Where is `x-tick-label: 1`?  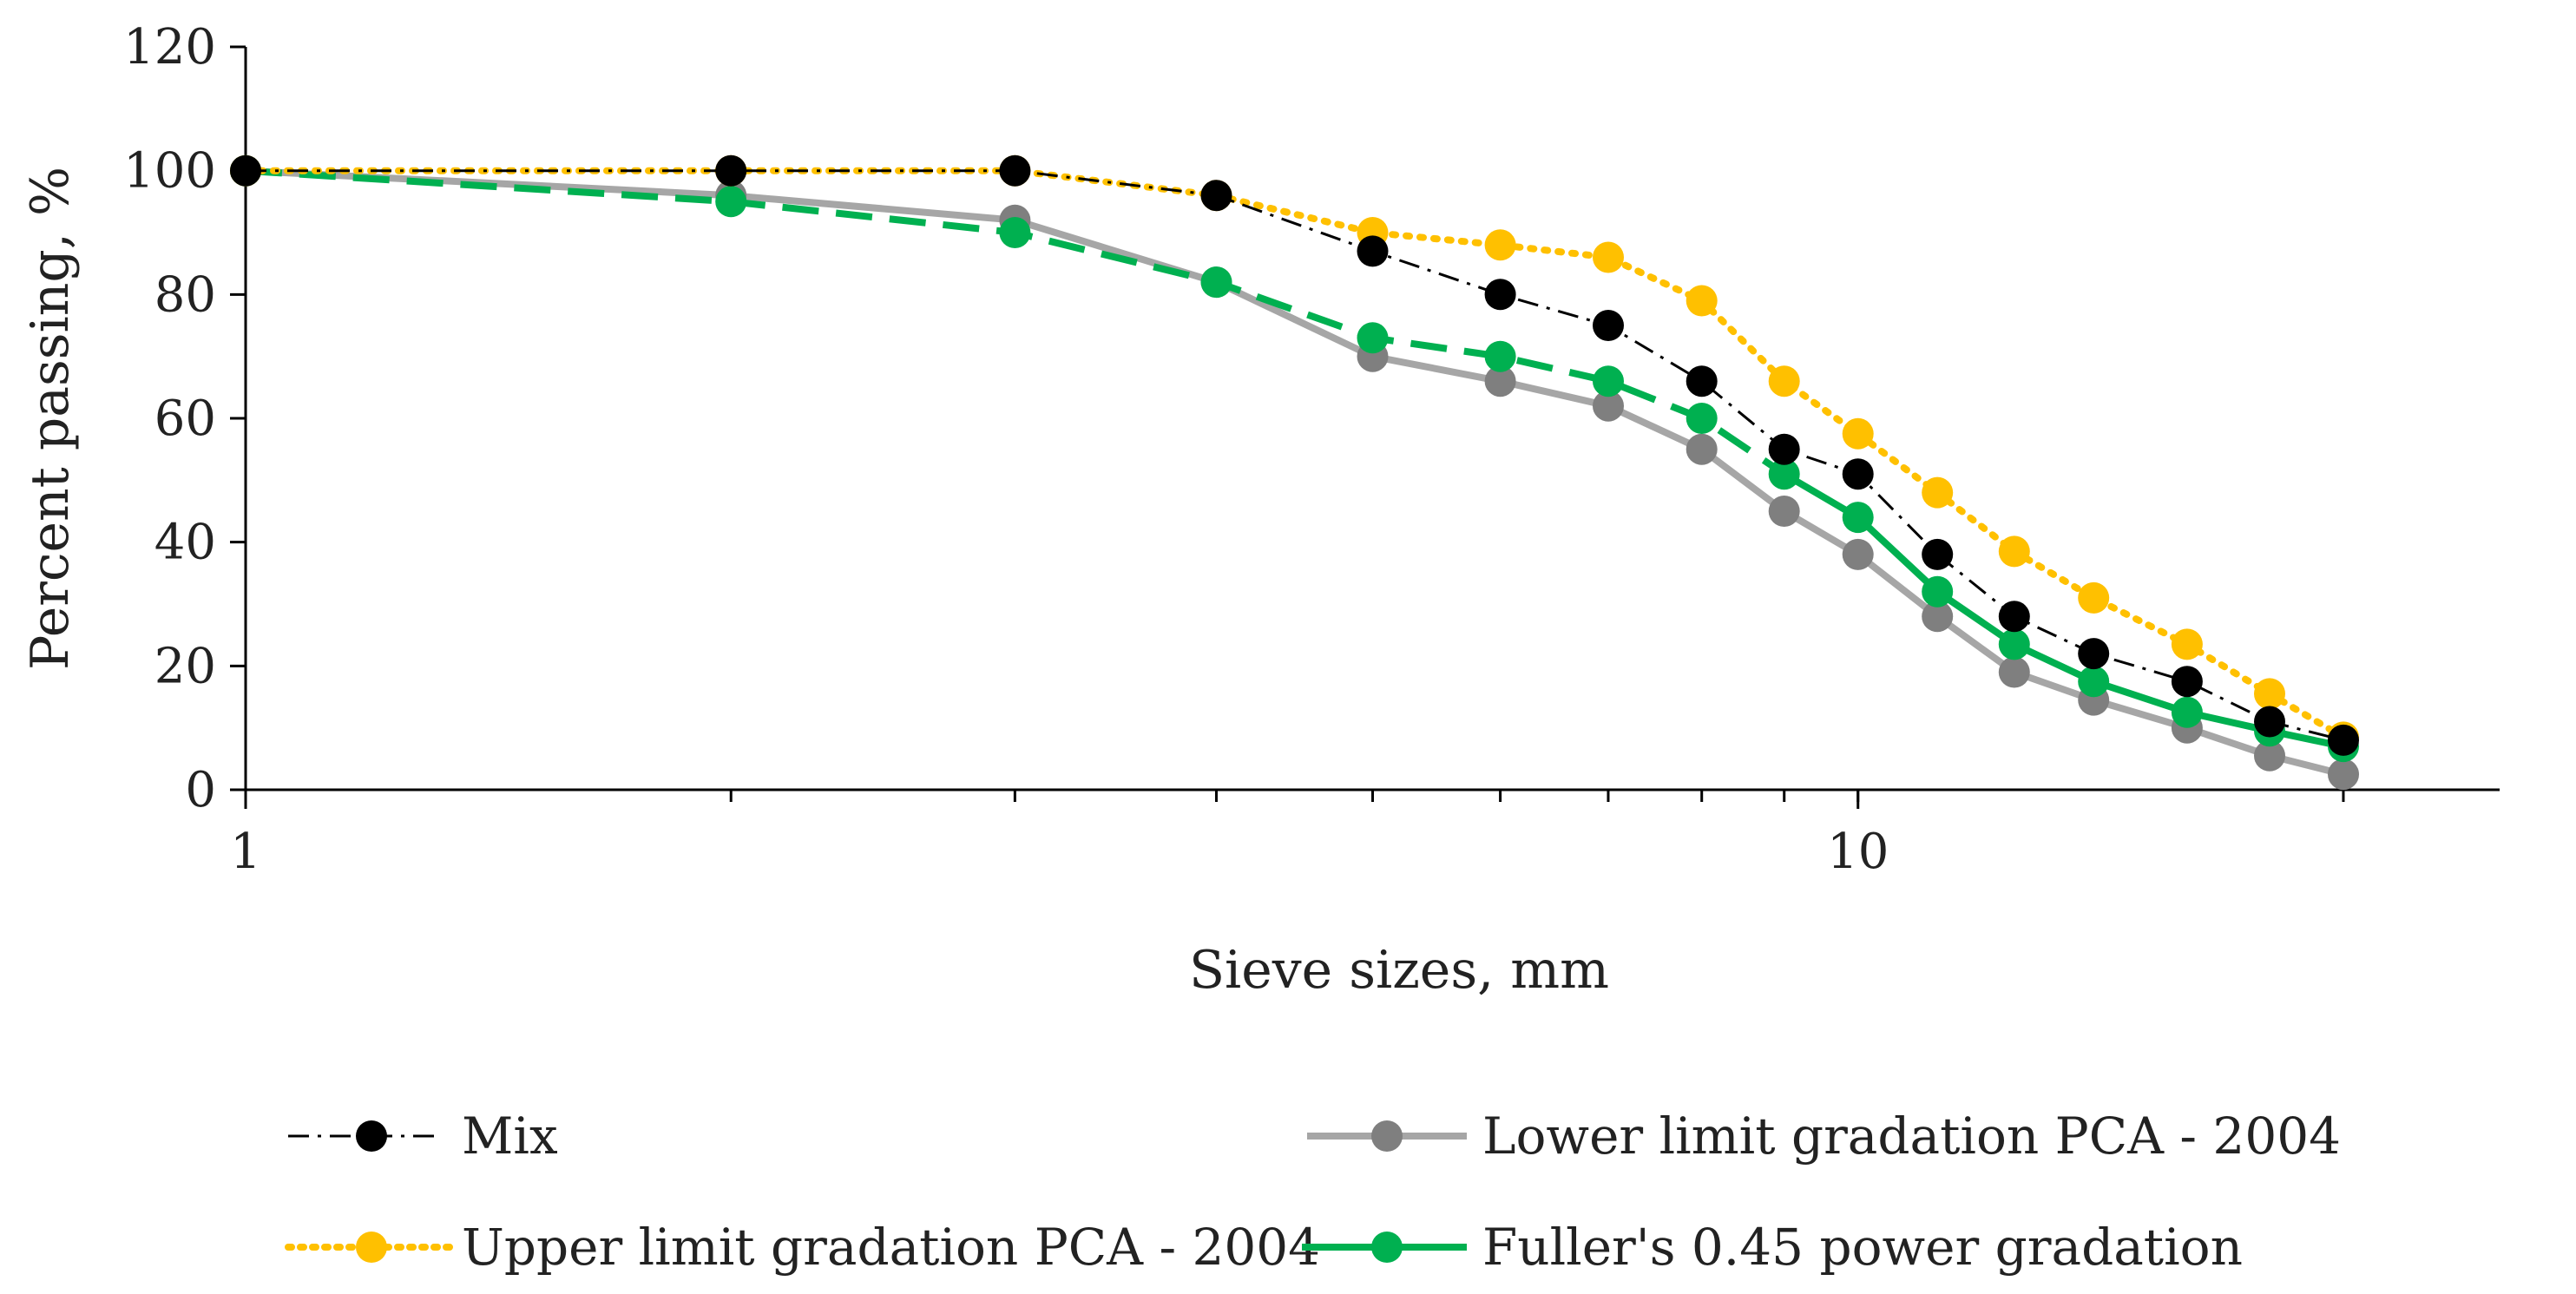 x-tick-label: 1 is located at coordinates (246, 852).